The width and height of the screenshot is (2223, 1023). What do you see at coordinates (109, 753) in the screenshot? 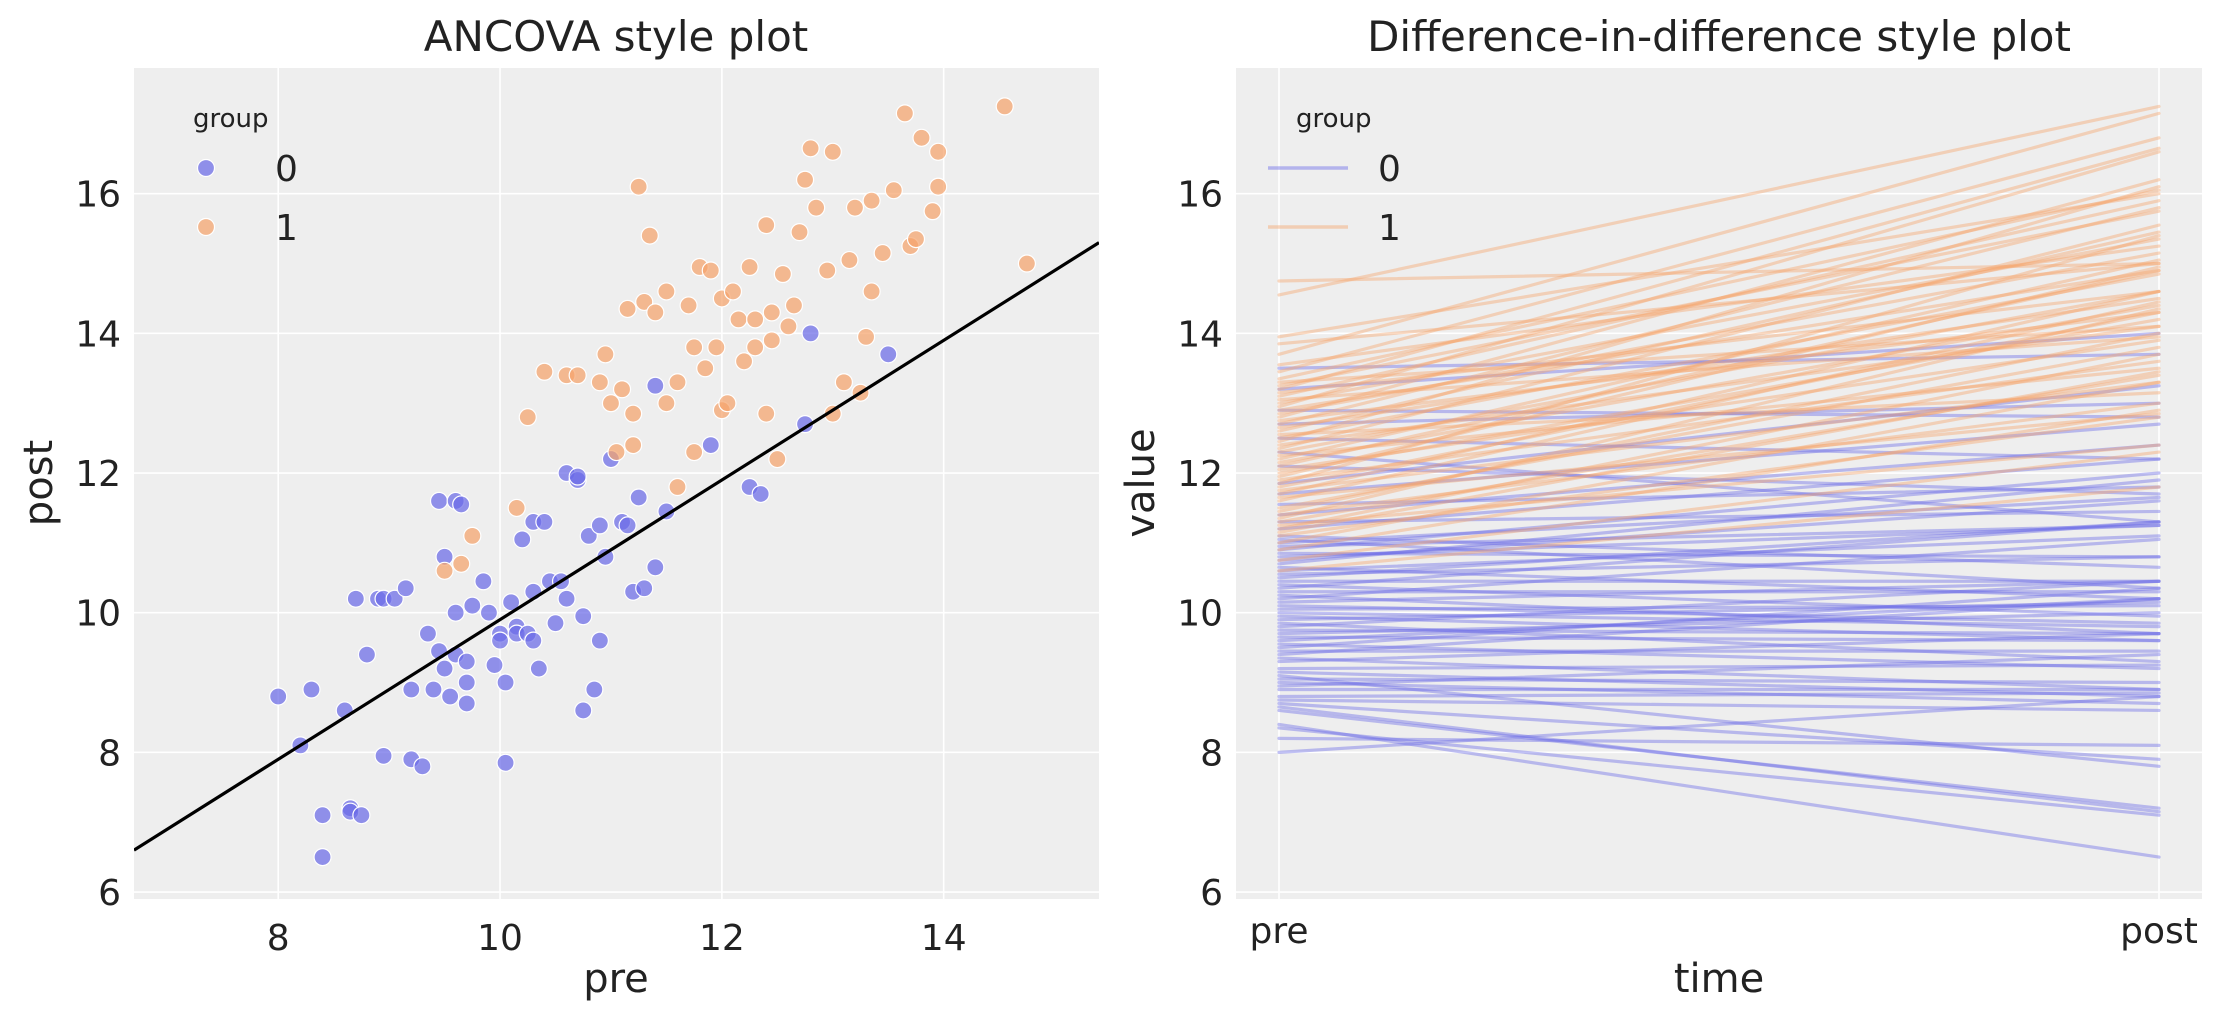
I see `ancova-y-tick-8: 8` at bounding box center [109, 753].